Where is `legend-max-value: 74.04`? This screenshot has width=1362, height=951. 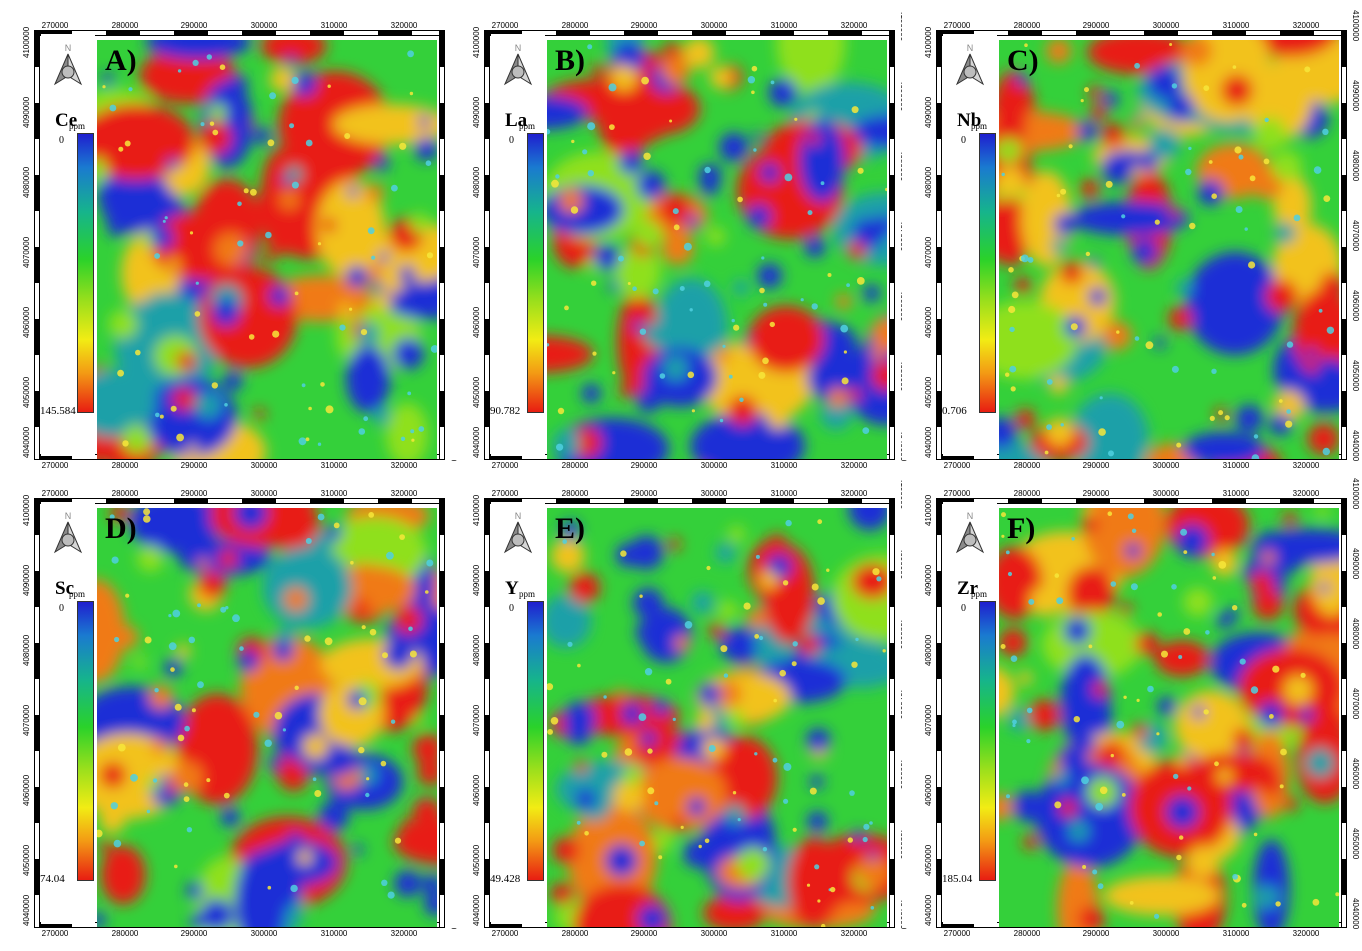
legend-max-value: 74.04 is located at coordinates (52, 879).